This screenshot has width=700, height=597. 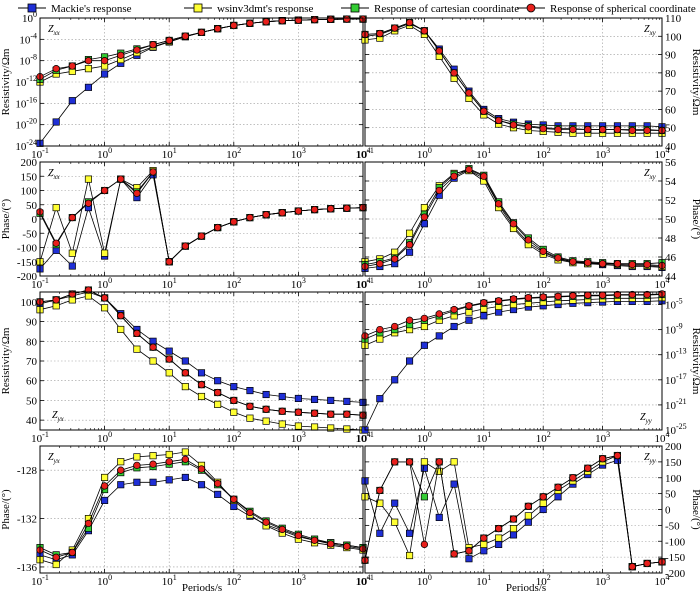 What do you see at coordinates (26, 124) in the screenshot?
I see `y-tick-label: 10-20` at bounding box center [26, 124].